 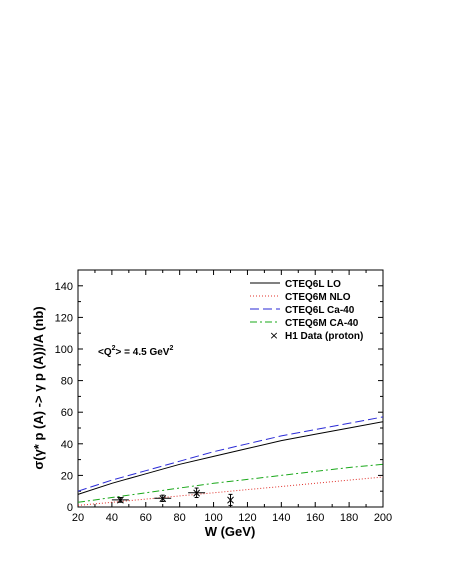 I want to click on y-tick-label: 40, so click(x=67, y=445).